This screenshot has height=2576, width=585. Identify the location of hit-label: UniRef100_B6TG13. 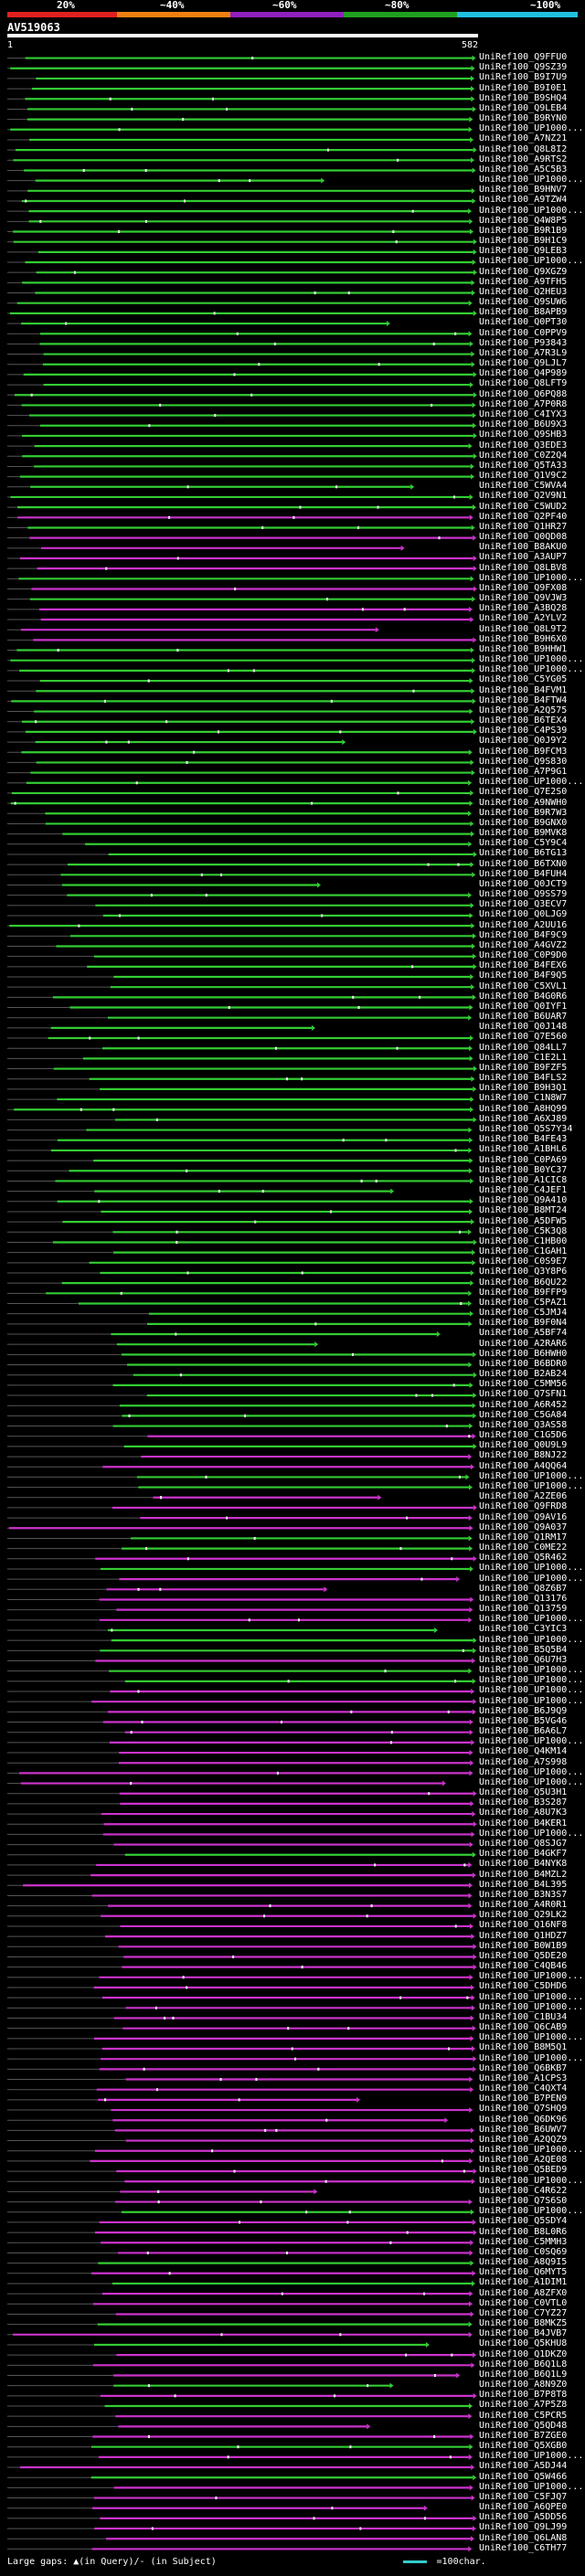
(523, 853).